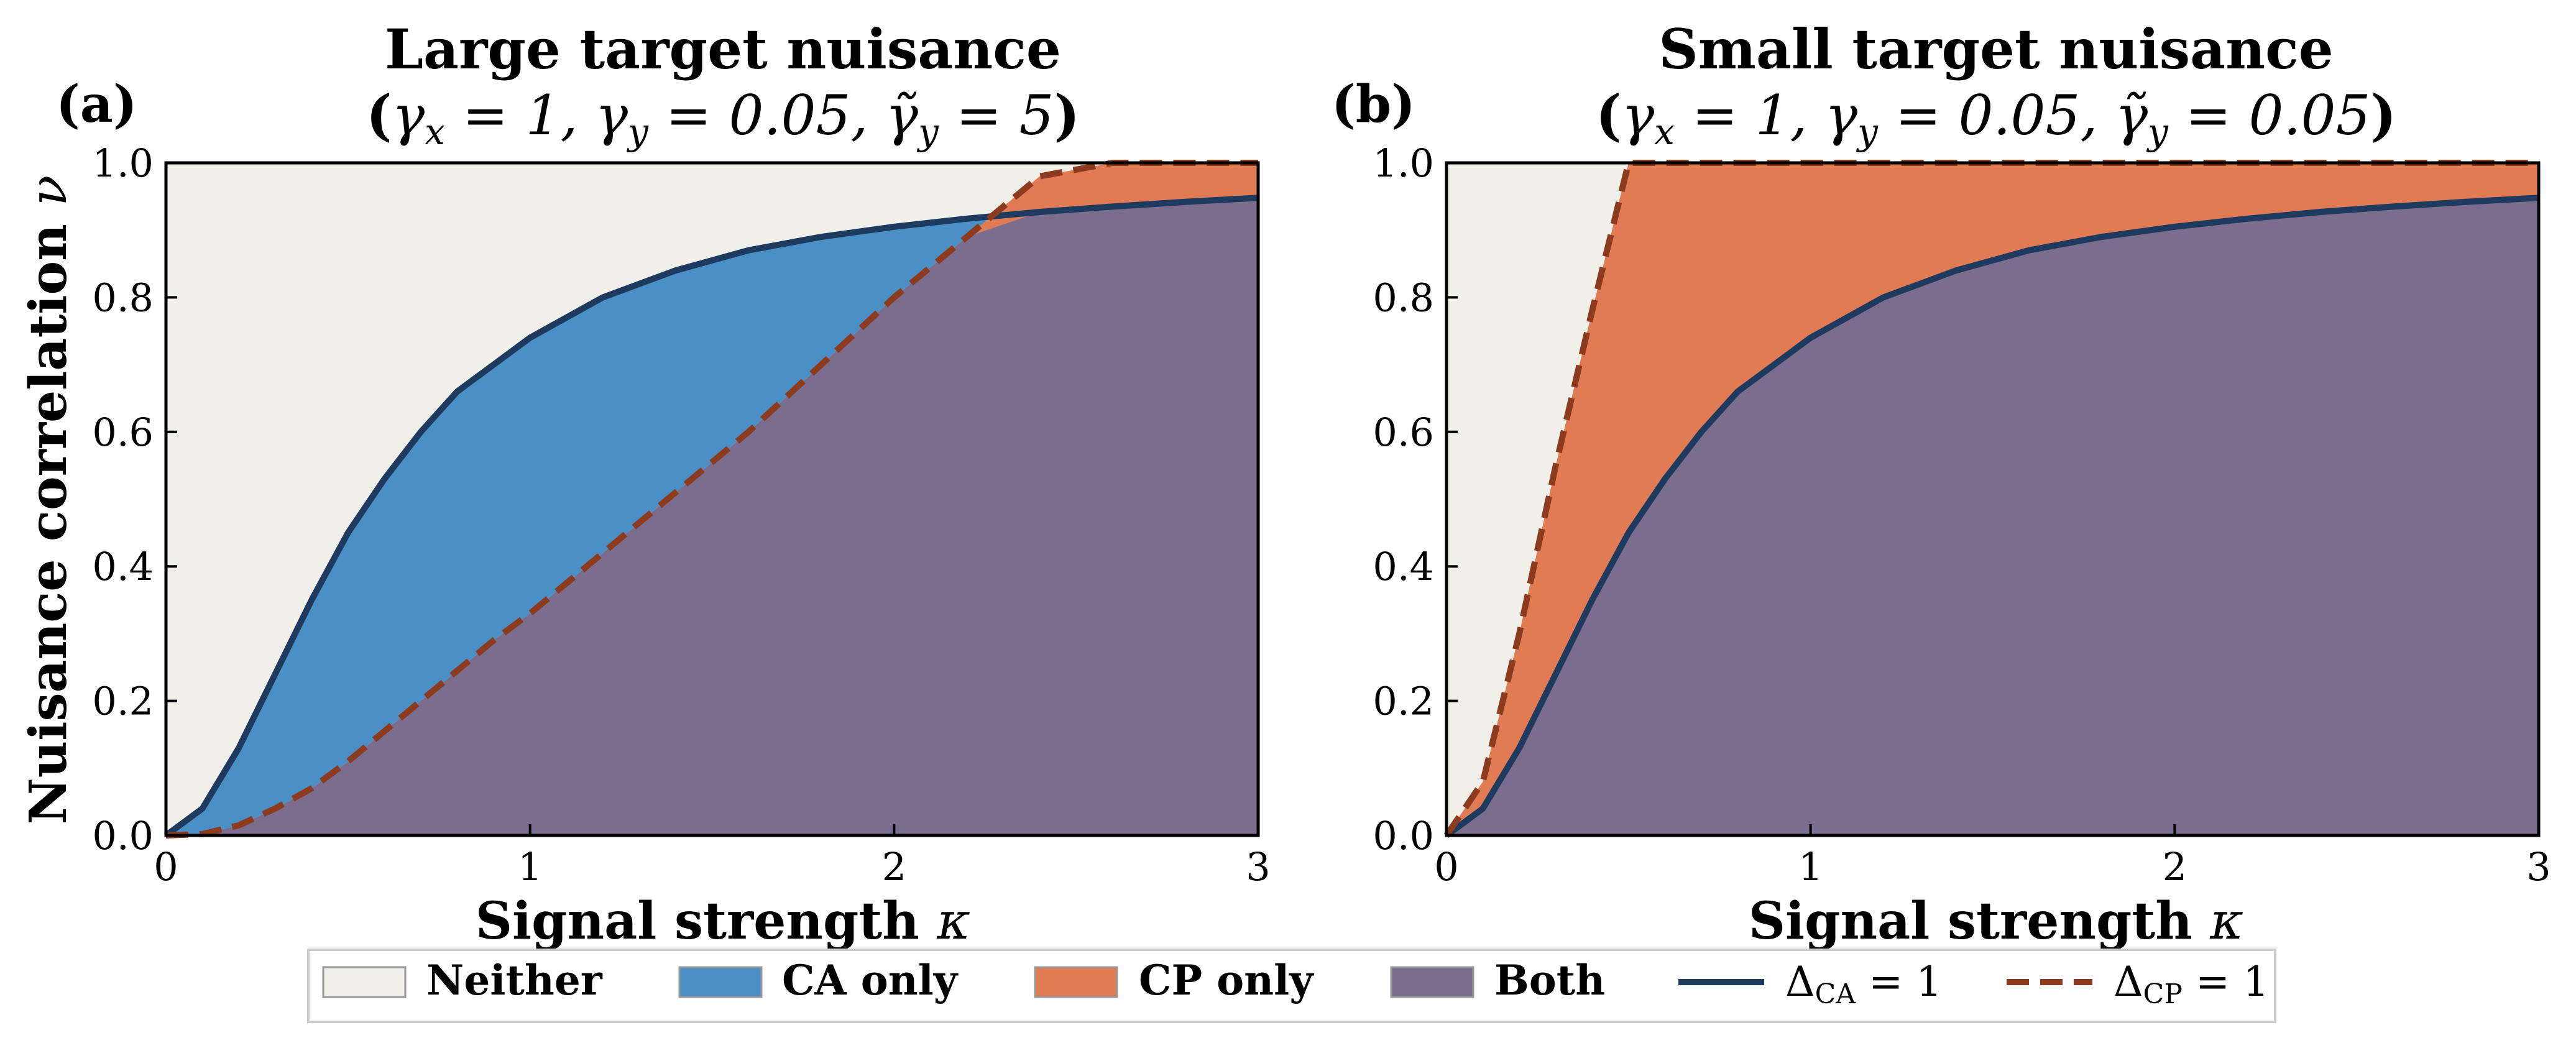 This screenshot has height=1048, width=2576. Describe the element at coordinates (1403, 566) in the screenshot. I see `panel-b-ytick-label: 0.4` at that location.